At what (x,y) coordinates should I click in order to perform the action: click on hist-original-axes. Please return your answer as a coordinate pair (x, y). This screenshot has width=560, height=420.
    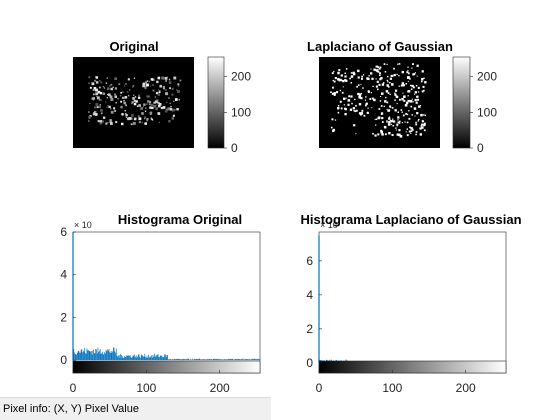
    Looking at the image, I should click on (166, 302).